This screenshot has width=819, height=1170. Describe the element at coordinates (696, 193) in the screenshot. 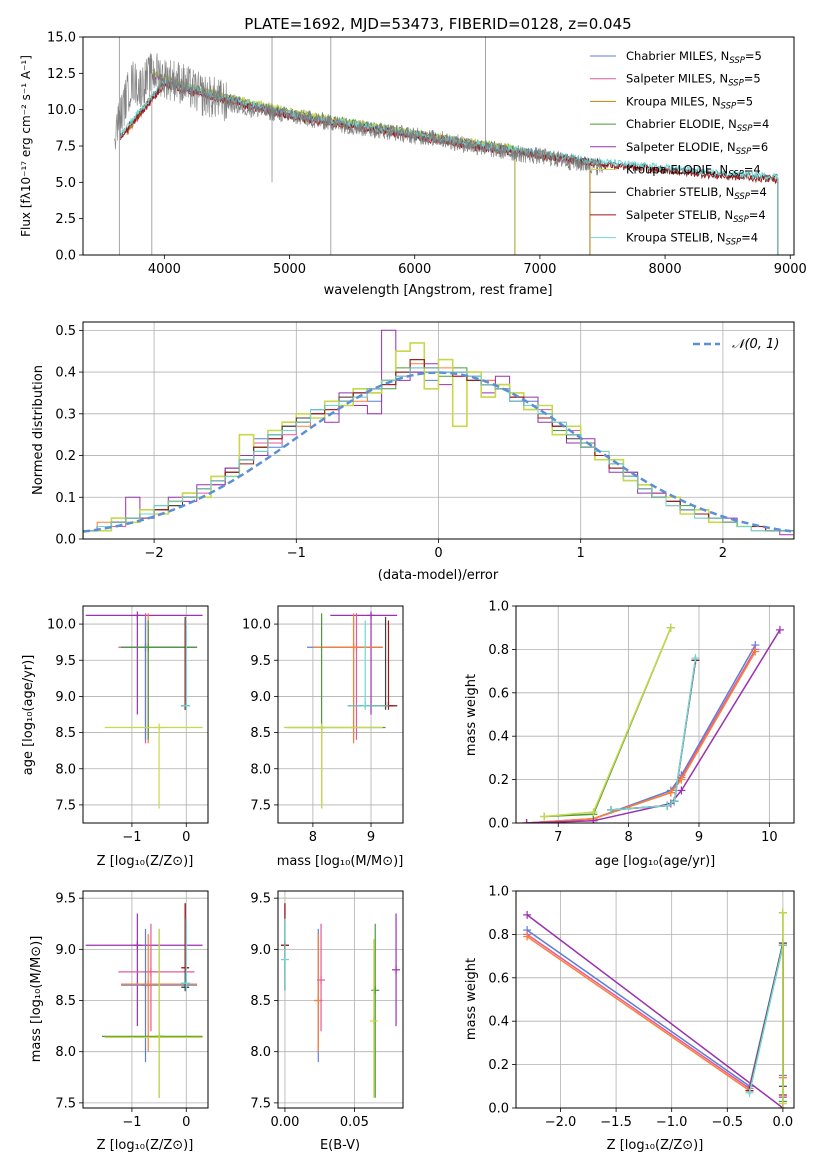

I see `legend-label-6: Chabrier STELIB, NSSP=4` at that location.